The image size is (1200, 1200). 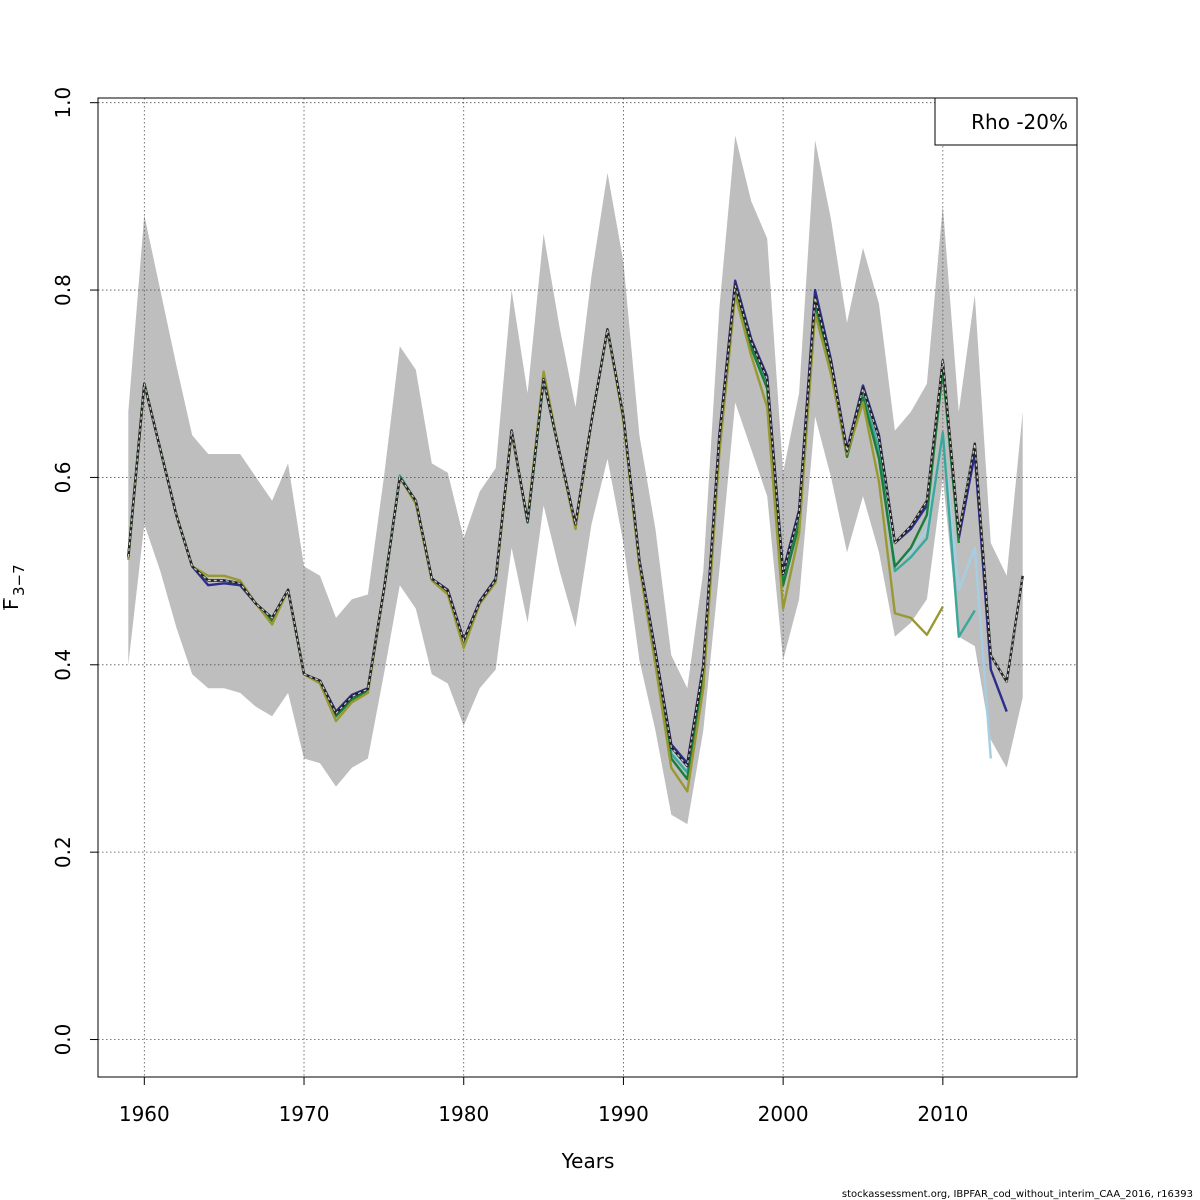 I want to click on x-axis-title: Years, so click(x=588, y=1161).